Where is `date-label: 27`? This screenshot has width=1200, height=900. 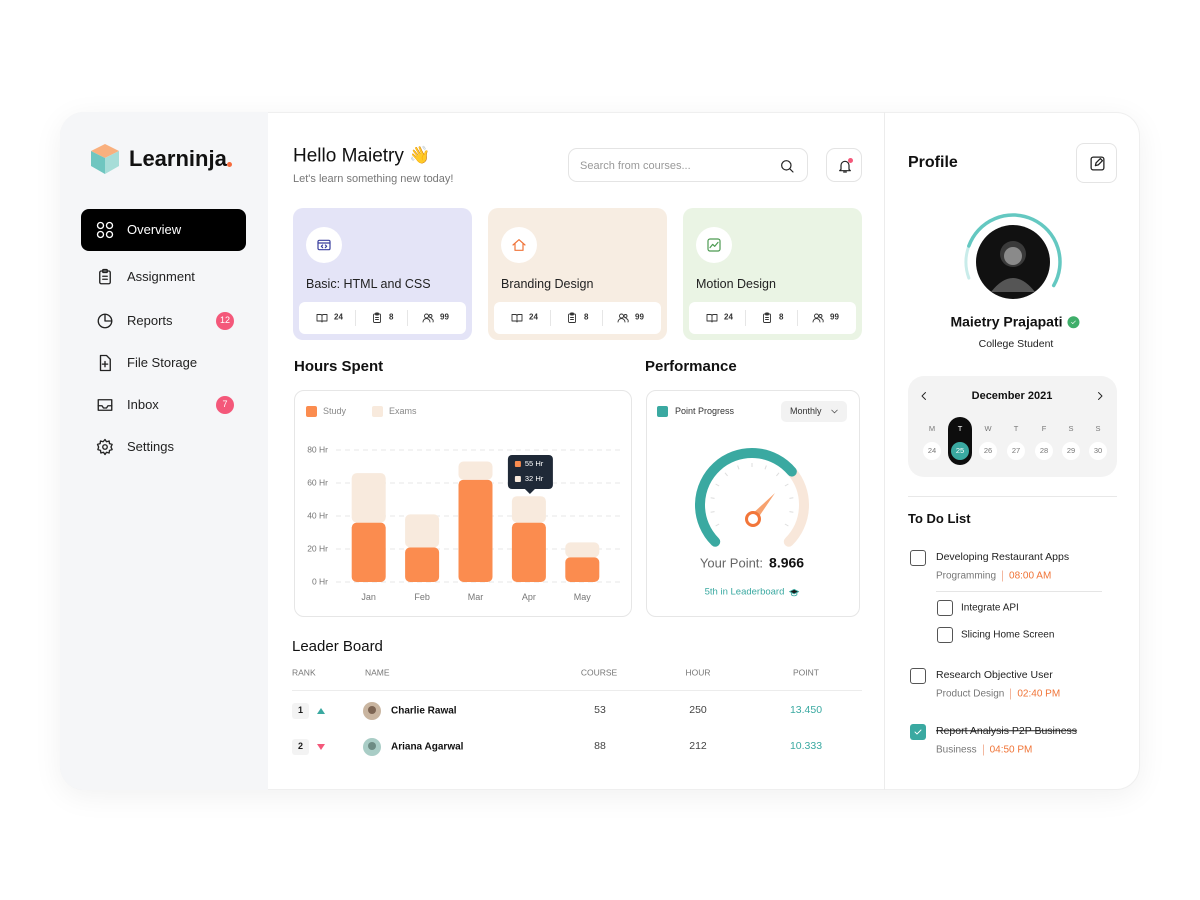
date-label: 27 is located at coordinates (1016, 450).